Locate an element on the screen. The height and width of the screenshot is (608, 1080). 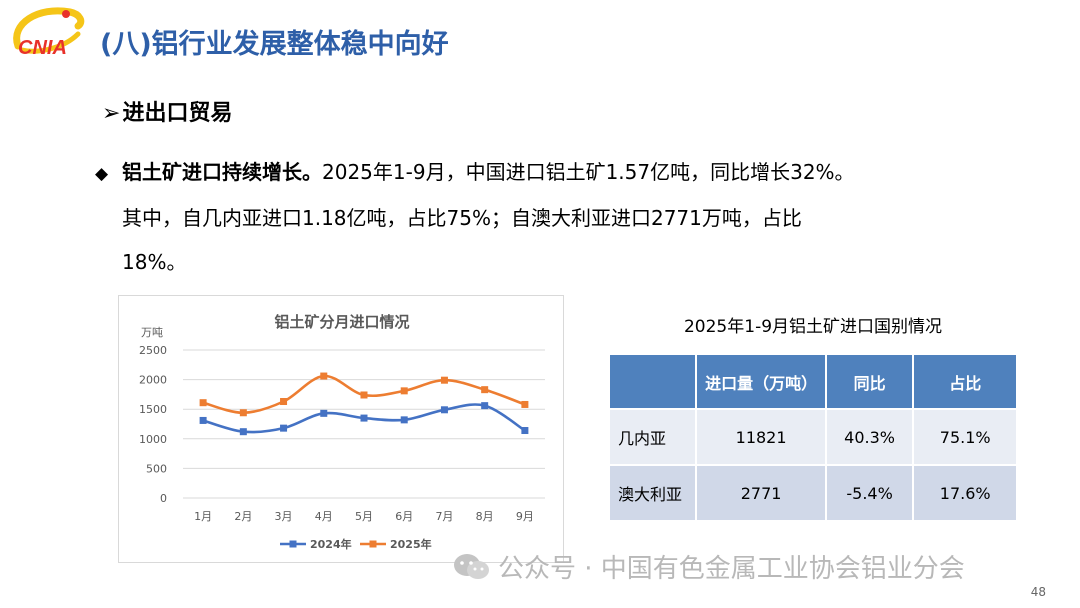
section-heading-text: 进出口贸易 is located at coordinates (177, 113).